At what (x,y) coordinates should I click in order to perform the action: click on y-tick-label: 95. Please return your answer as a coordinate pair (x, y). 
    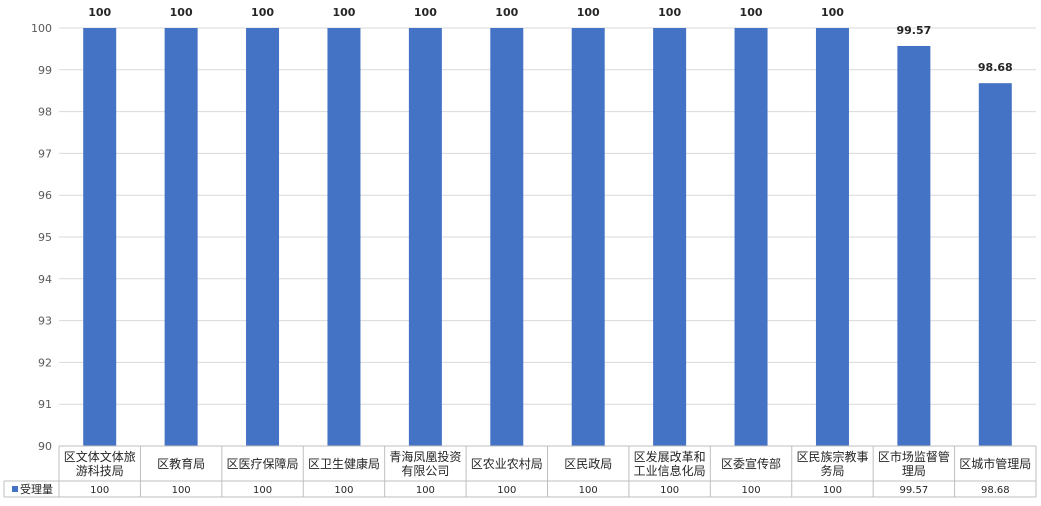
    Looking at the image, I should click on (45, 237).